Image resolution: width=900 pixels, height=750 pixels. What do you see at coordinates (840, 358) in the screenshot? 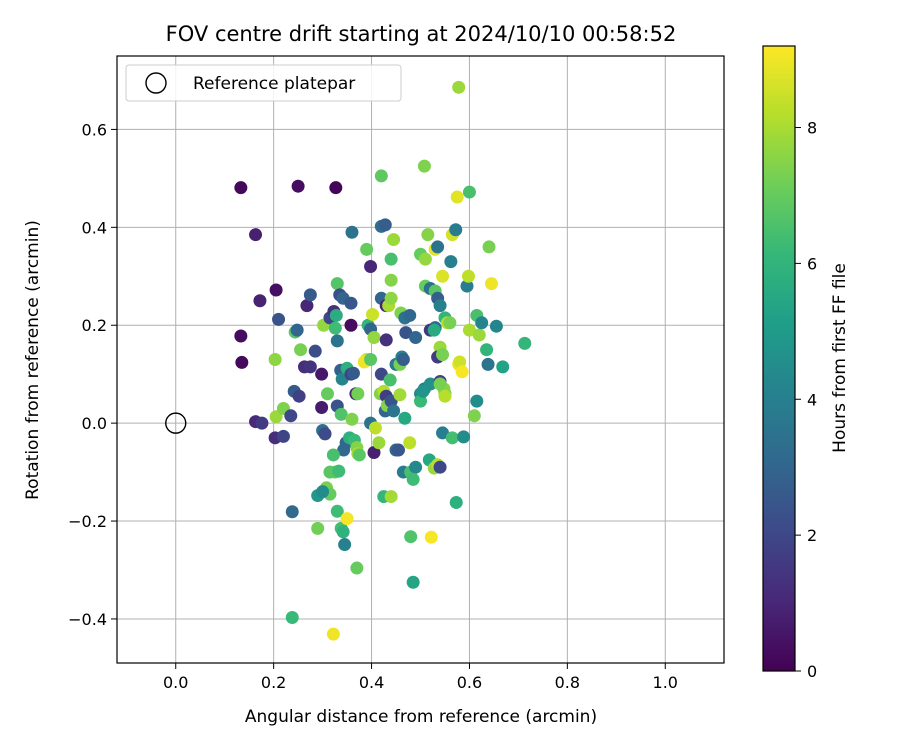
I see `colorbar-label: Hours from first FF file` at bounding box center [840, 358].